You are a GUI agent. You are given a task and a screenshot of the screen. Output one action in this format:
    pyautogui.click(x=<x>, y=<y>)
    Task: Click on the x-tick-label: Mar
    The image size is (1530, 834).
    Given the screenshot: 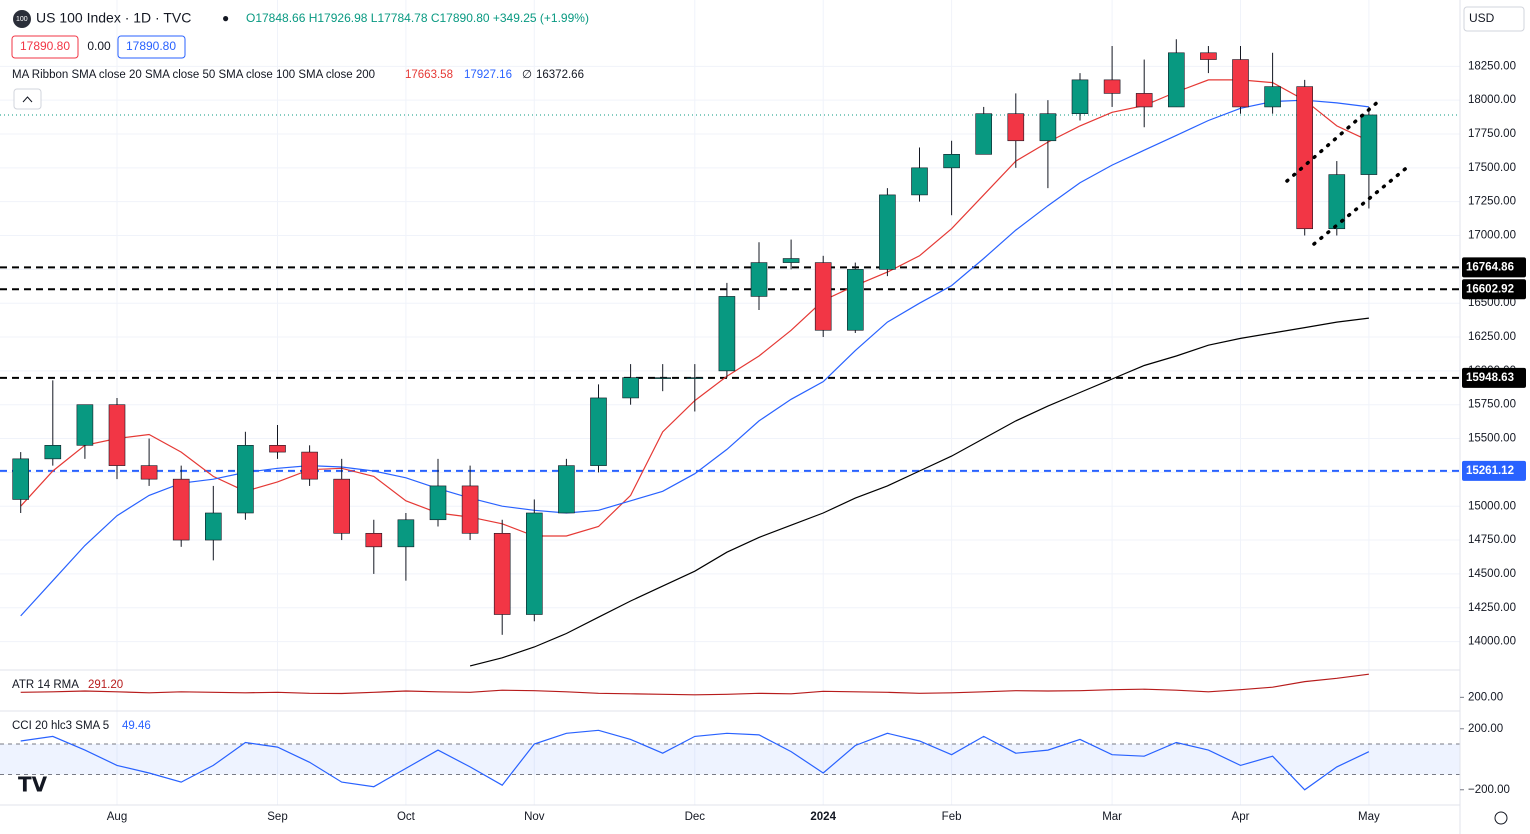 What is the action you would take?
    pyautogui.click(x=1112, y=817)
    